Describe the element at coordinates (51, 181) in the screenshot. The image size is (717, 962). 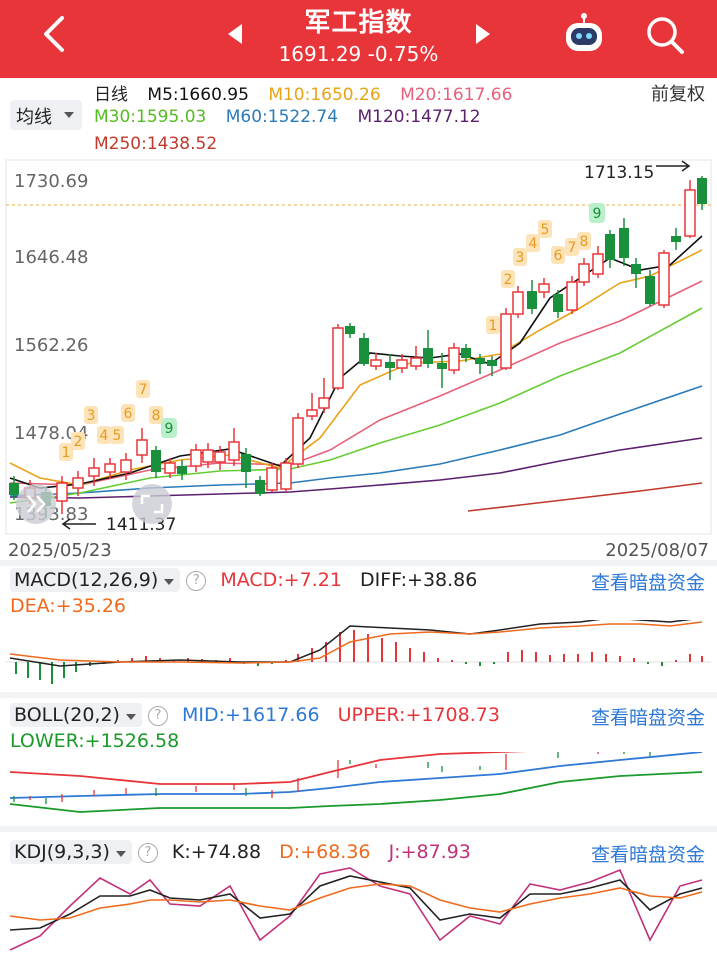
I see `y-tick-1: 1730.69` at that location.